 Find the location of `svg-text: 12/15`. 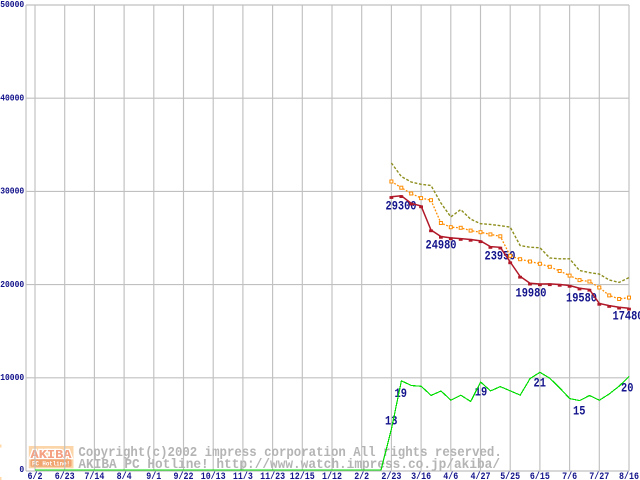

svg-text: 12/15 is located at coordinates (302, 475).